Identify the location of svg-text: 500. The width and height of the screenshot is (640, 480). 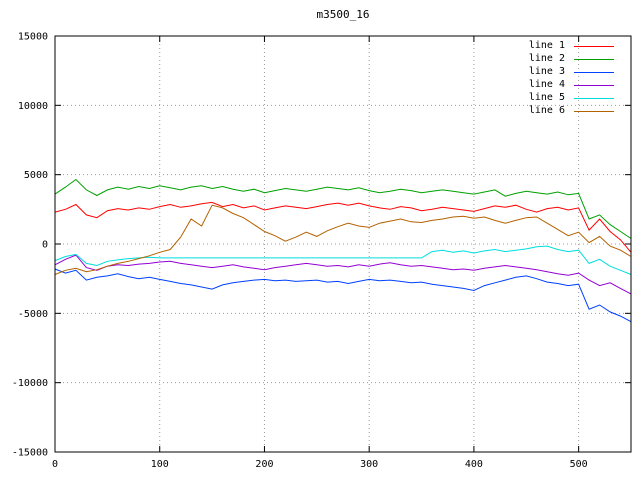
(579, 464).